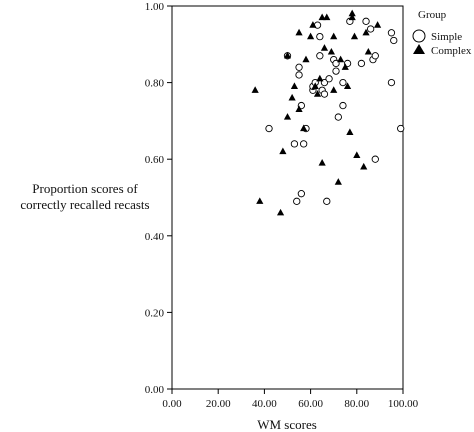  What do you see at coordinates (432, 15) in the screenshot?
I see `legend-title: Group` at bounding box center [432, 15].